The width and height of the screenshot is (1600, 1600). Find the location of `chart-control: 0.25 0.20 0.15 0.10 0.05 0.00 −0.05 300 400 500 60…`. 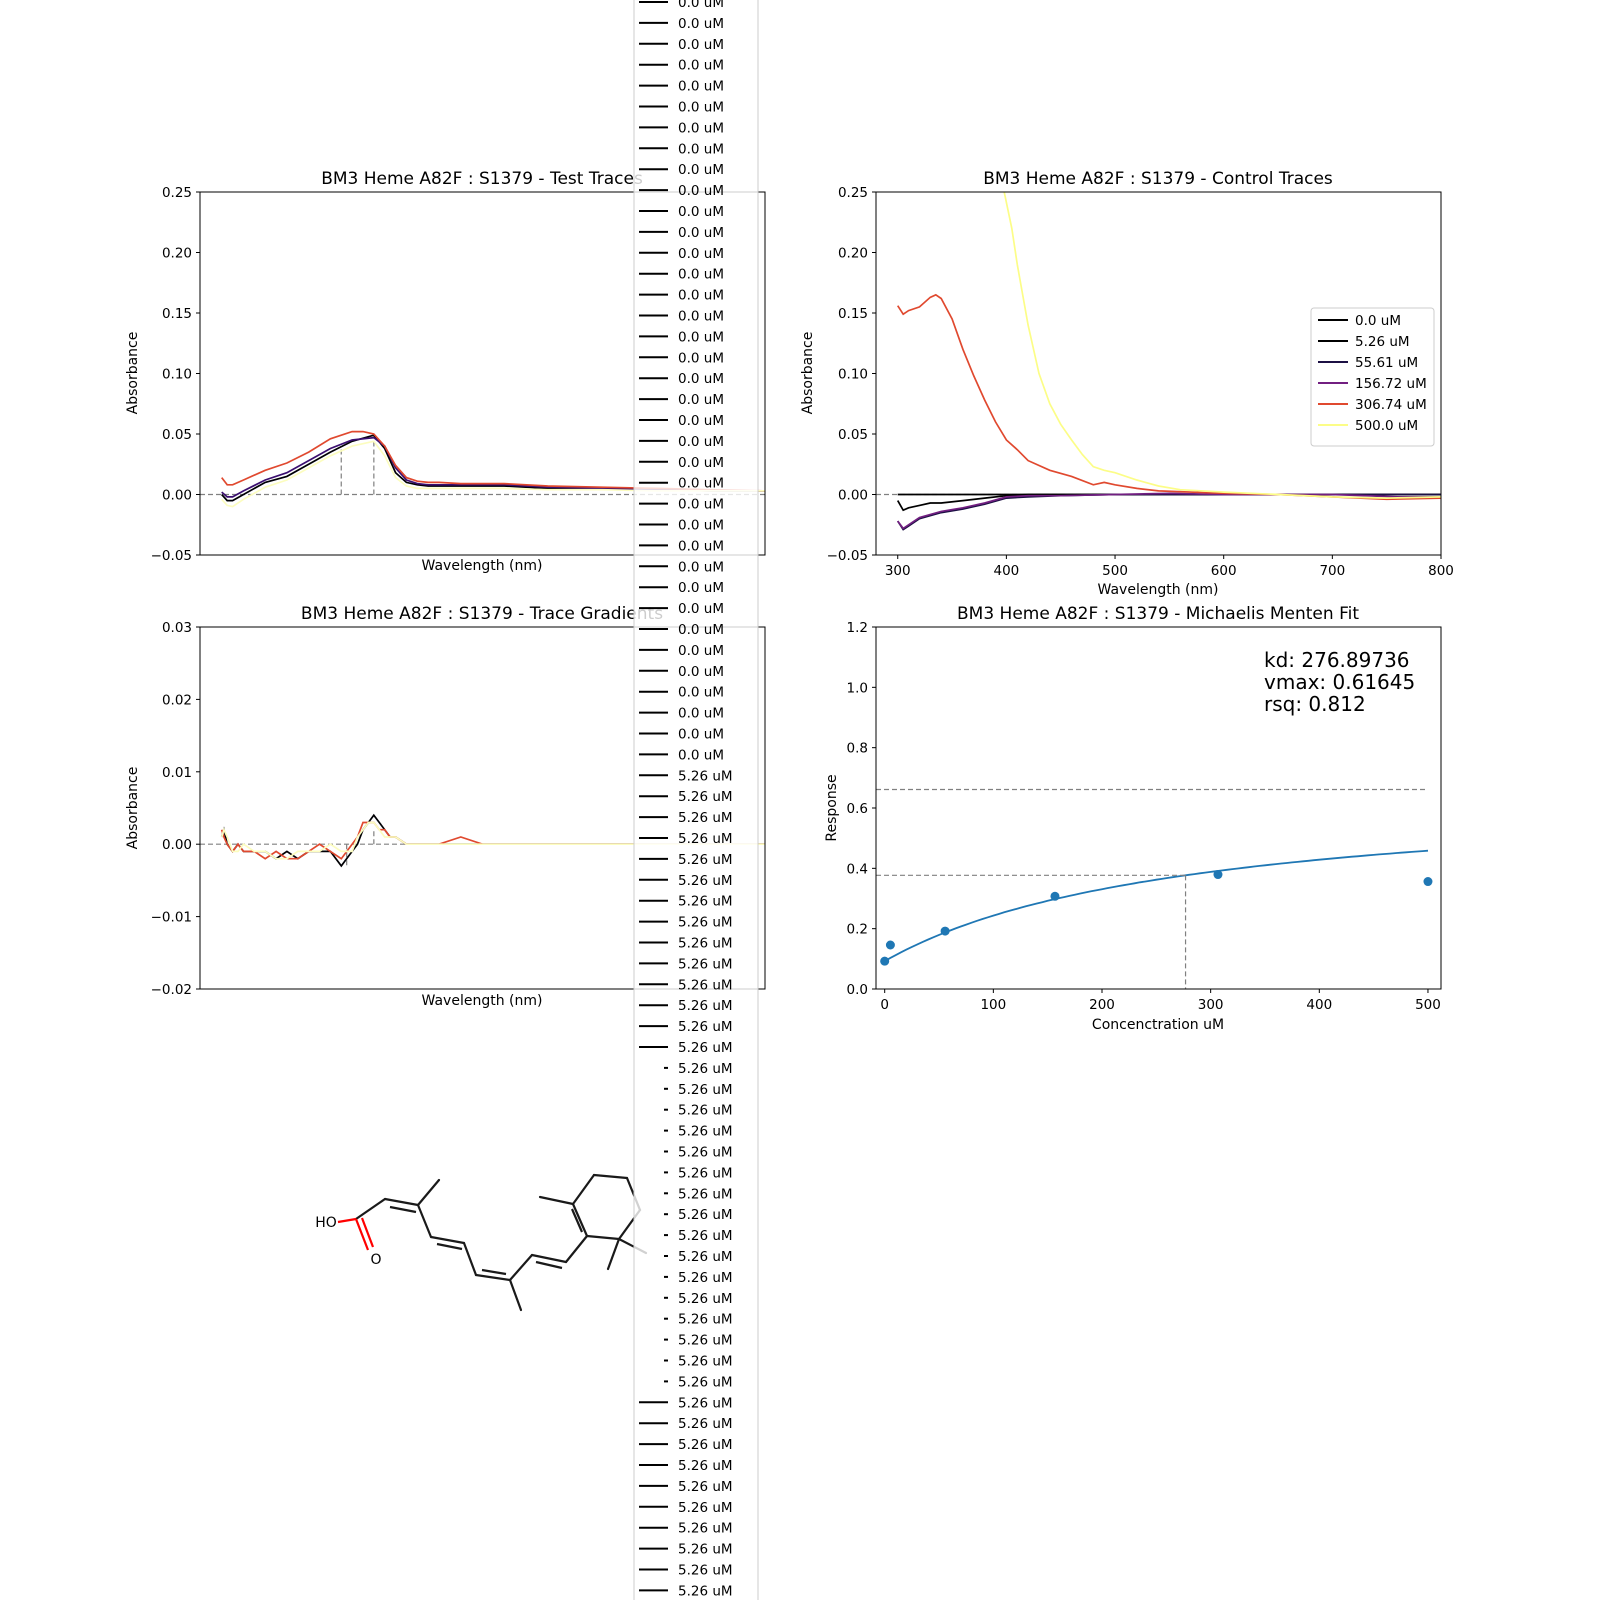

chart-control: 0.25 0.20 0.15 0.10 0.05 0.00 −0.05 300 400 500 60… is located at coordinates (1127, 383).